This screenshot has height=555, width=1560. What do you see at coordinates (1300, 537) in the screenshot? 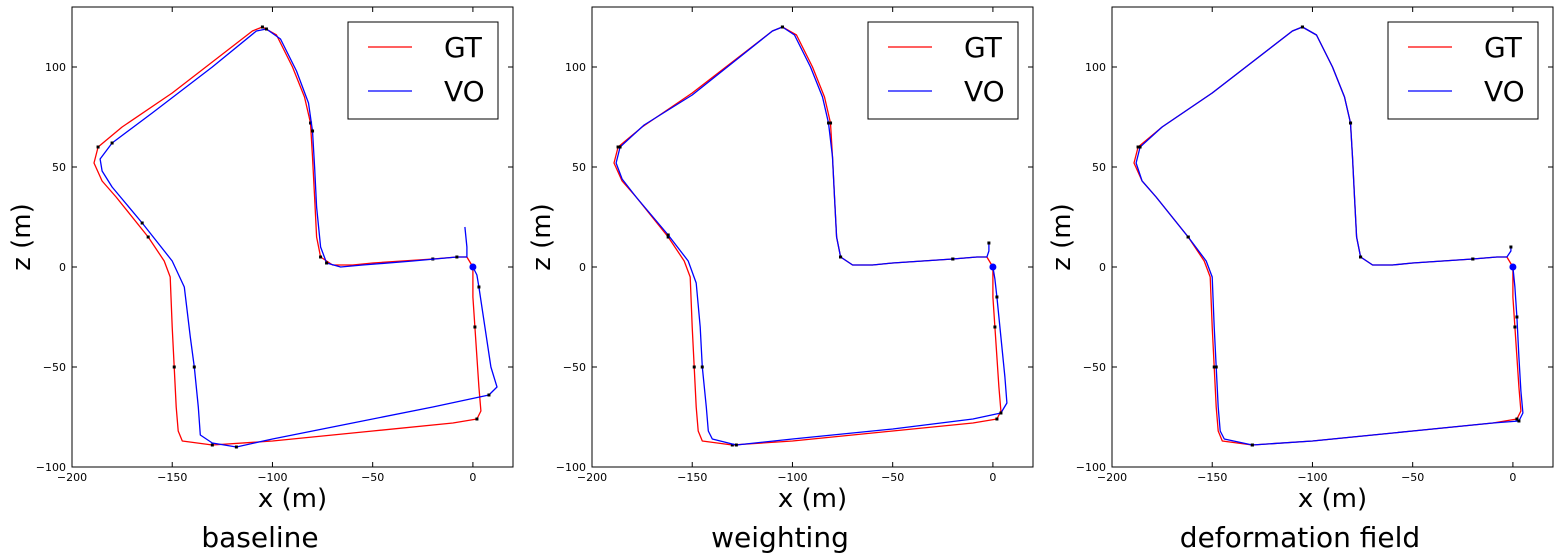
I see `panel-caption: deformation field` at bounding box center [1300, 537].